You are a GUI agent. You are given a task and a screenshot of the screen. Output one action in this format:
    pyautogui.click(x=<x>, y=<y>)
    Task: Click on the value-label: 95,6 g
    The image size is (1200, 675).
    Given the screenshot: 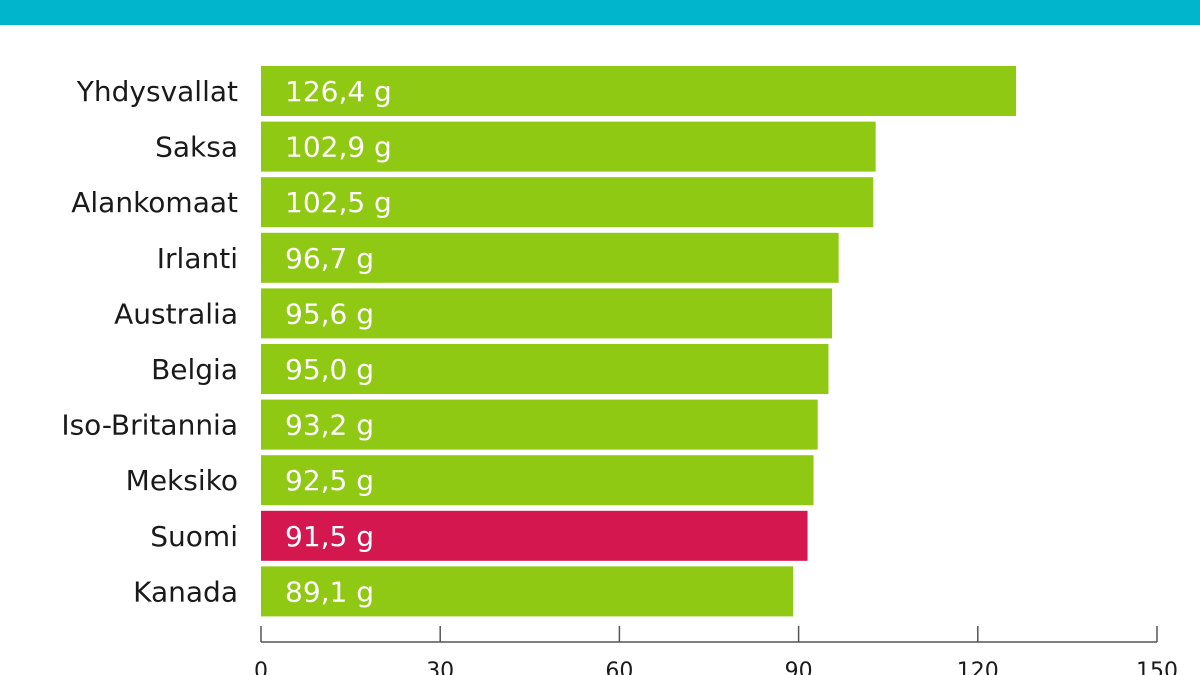 What is the action you would take?
    pyautogui.click(x=329, y=313)
    